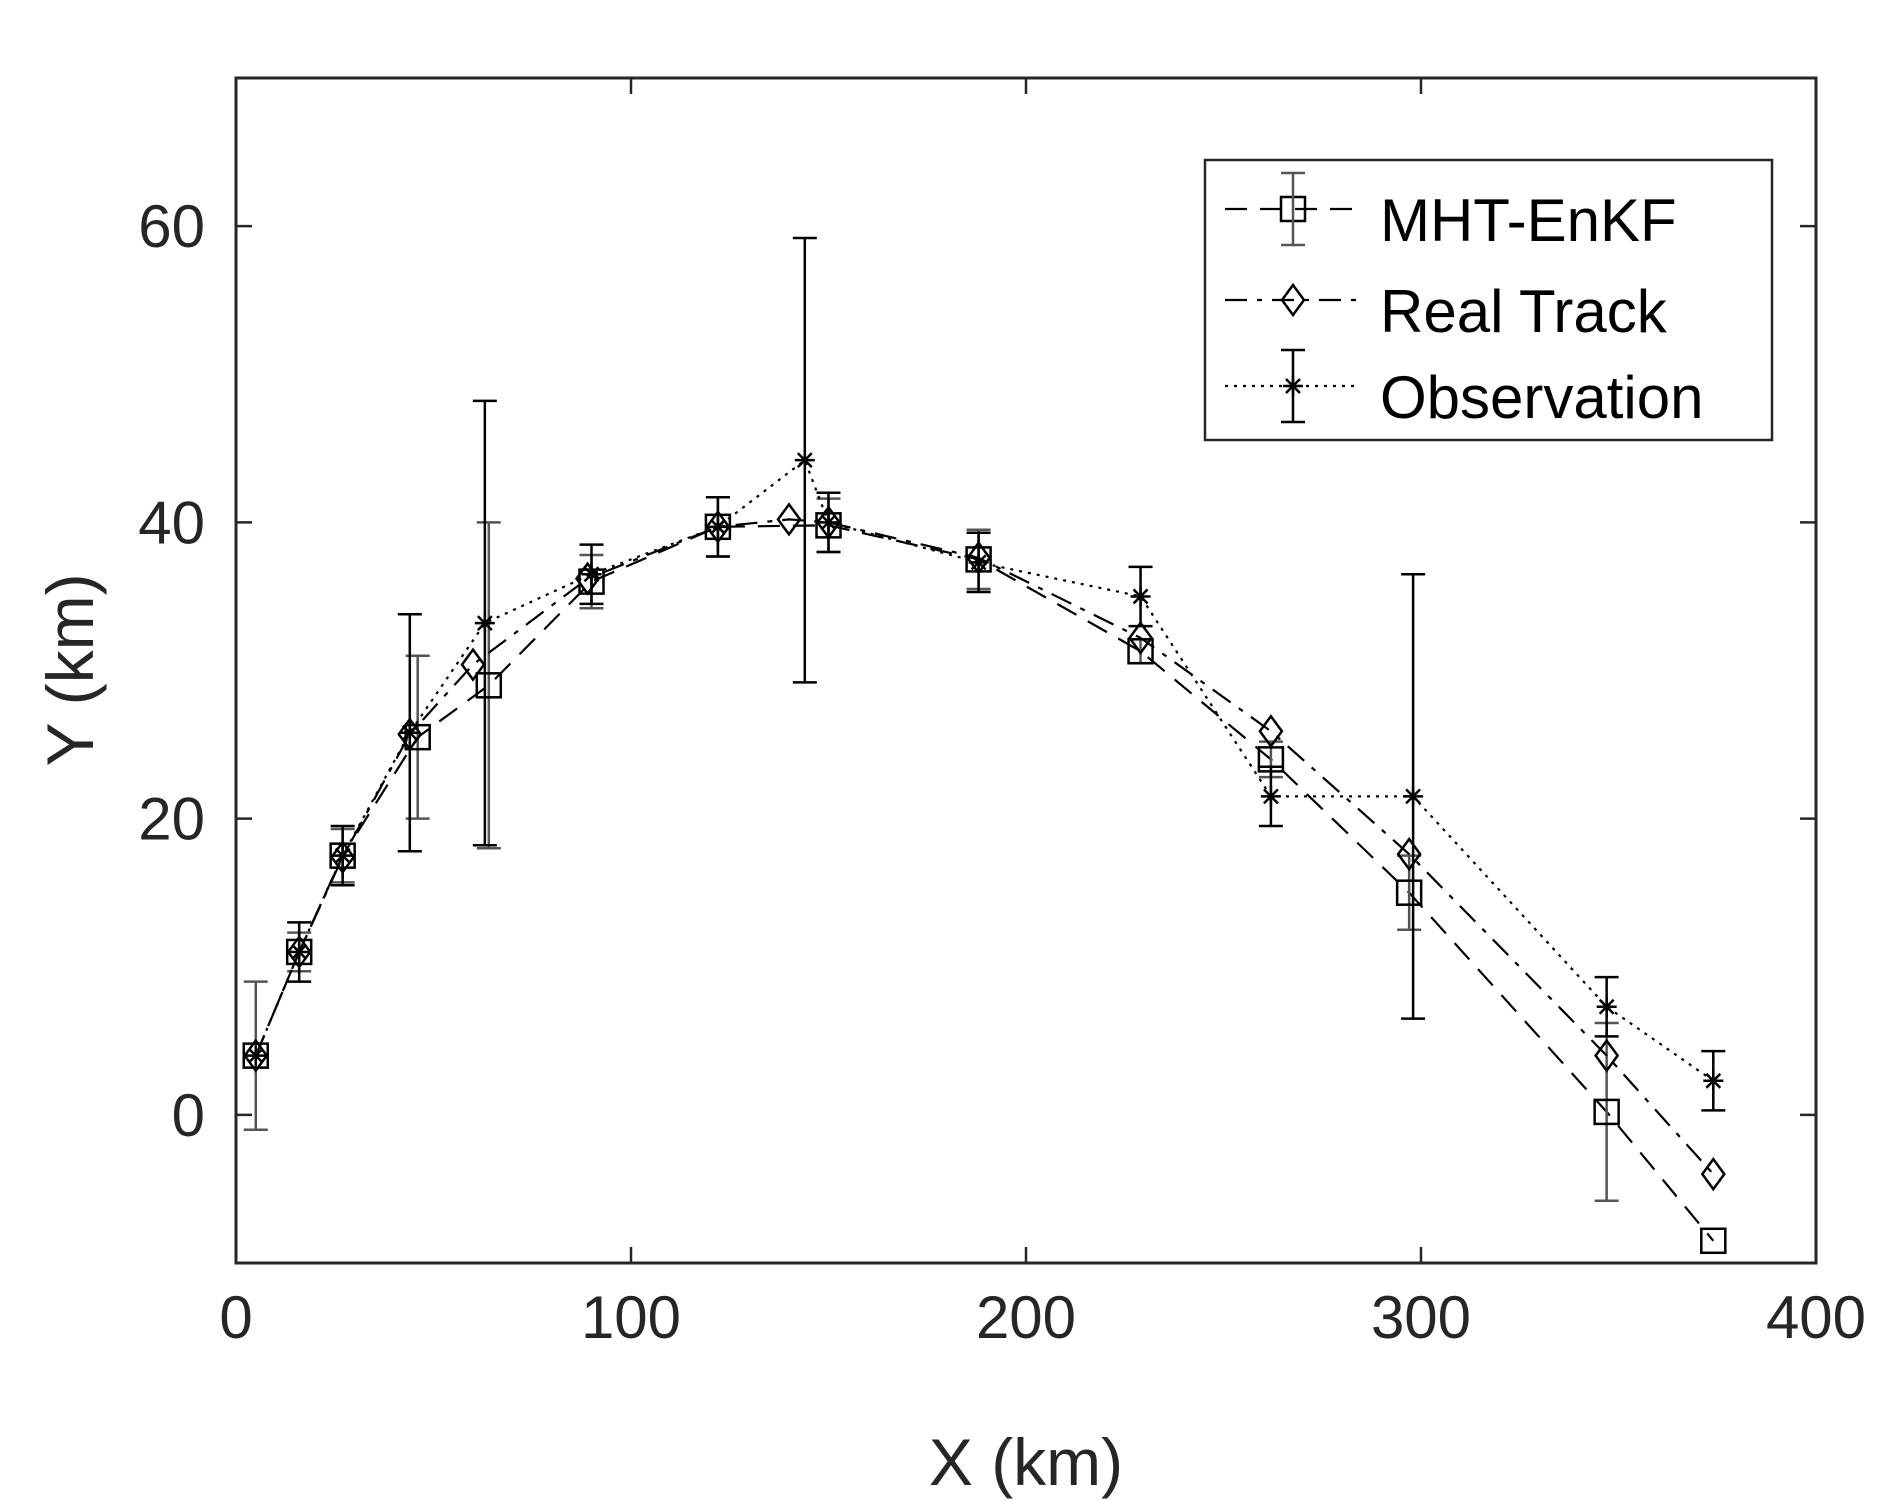 The width and height of the screenshot is (1882, 1501). Describe the element at coordinates (1026, 1317) in the screenshot. I see `x-tick-label: 200` at that location.